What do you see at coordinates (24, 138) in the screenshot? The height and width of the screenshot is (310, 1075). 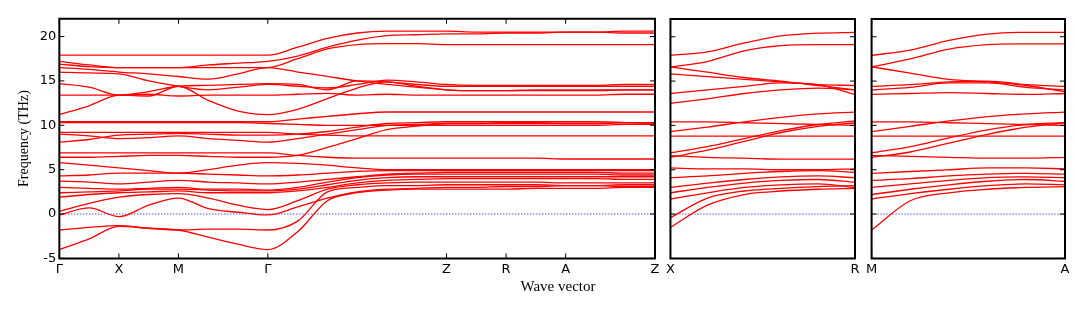 I see `y-axis-title: Frequency (THz)` at bounding box center [24, 138].